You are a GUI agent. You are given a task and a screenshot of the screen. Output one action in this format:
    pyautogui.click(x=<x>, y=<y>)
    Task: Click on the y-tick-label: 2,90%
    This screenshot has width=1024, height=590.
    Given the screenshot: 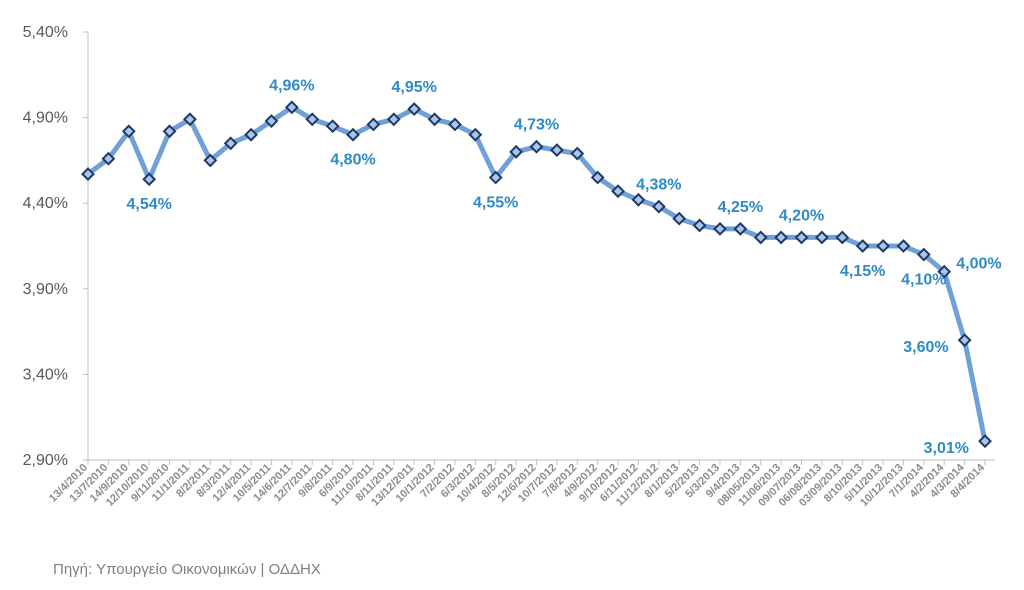 What is the action you would take?
    pyautogui.click(x=45, y=460)
    